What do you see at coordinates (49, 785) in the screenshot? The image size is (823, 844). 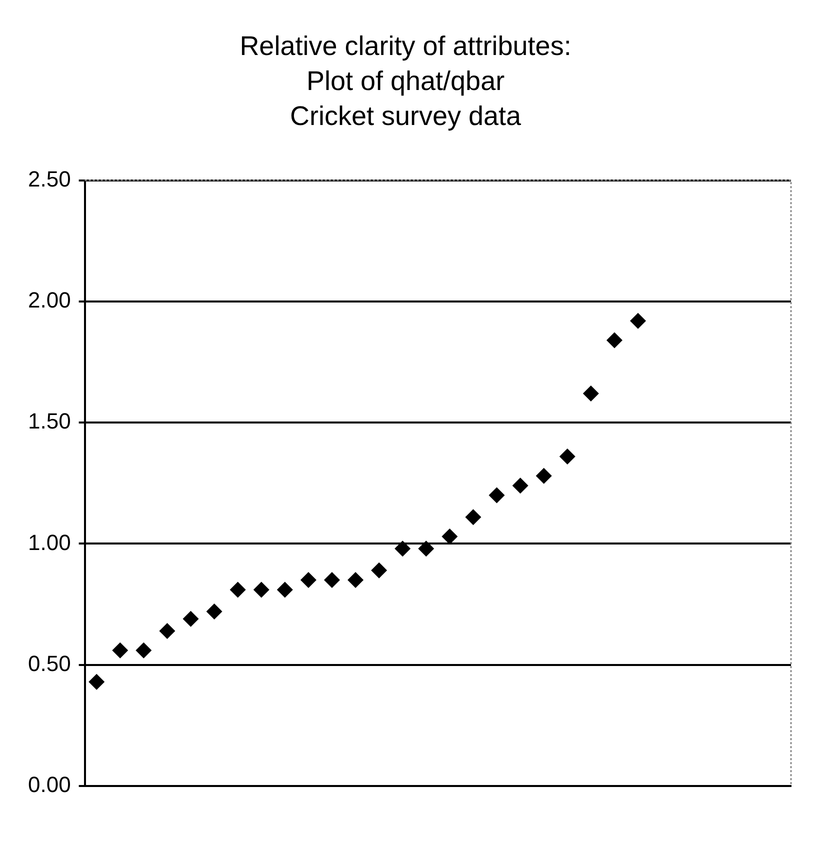 I see `y-tick-label: 0.00` at bounding box center [49, 785].